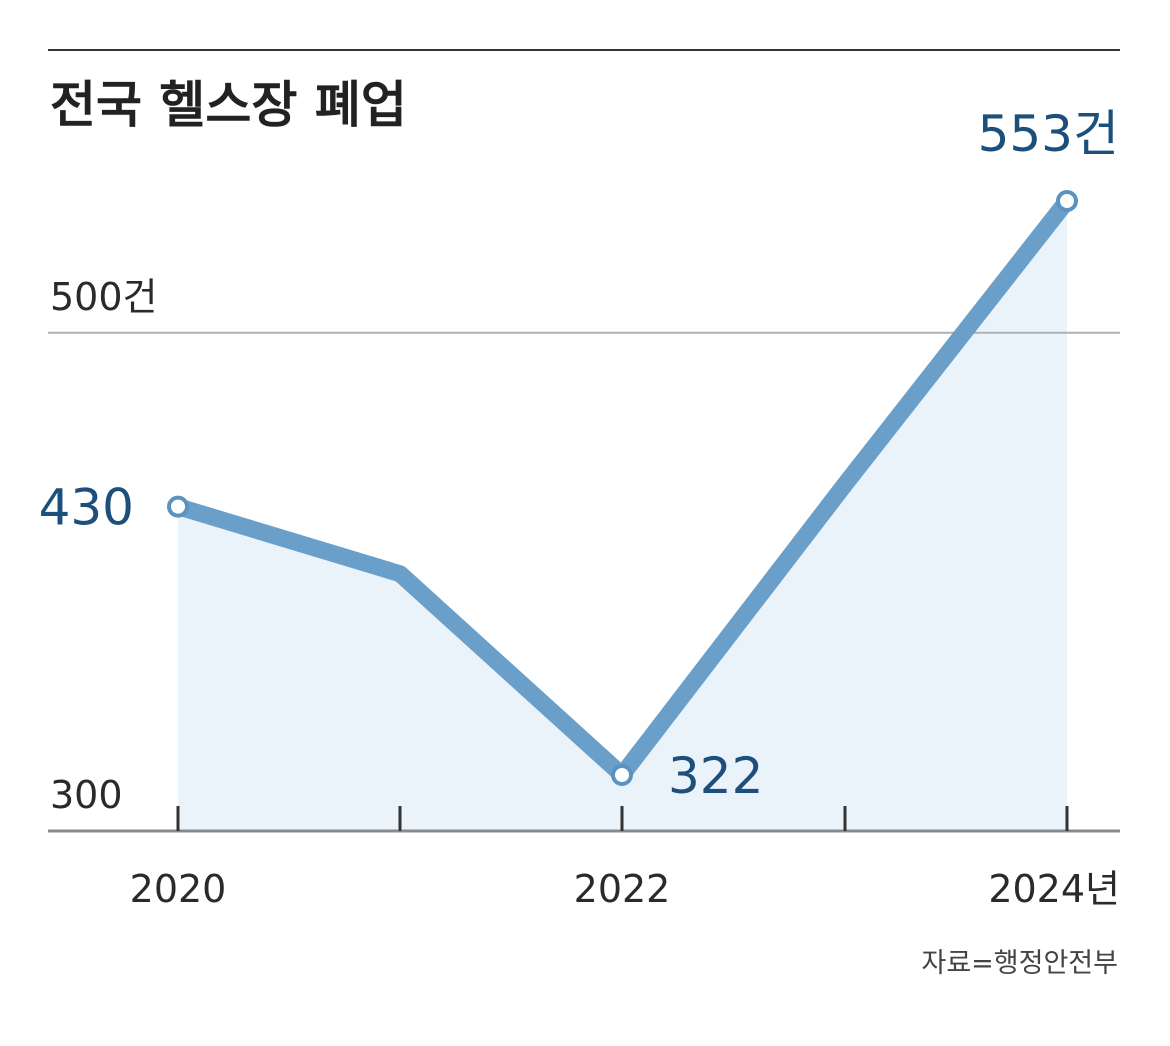 The width and height of the screenshot is (1170, 1046). I want to click on data-point-2024, so click(1067, 201).